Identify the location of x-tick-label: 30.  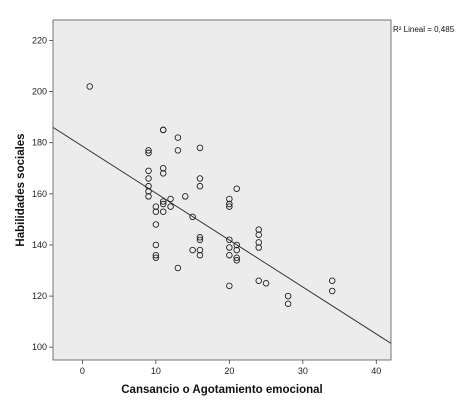
(303, 371).